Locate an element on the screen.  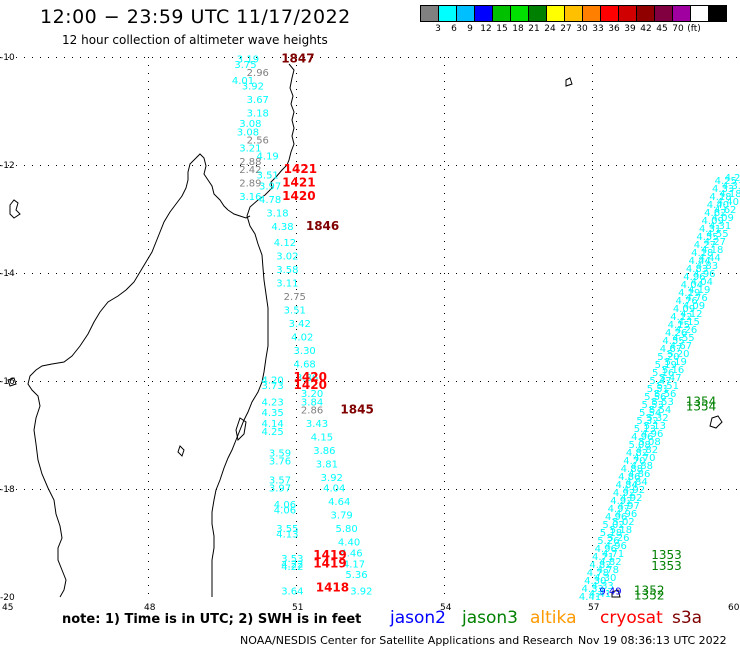
wave-height-value: 4.19 is located at coordinates (699, 290).